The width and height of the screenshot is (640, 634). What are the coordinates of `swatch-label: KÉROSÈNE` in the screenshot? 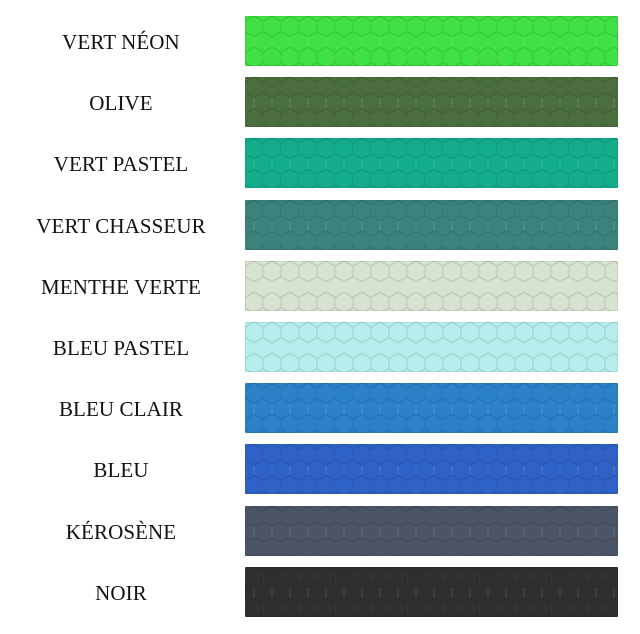 It's located at (121, 531).